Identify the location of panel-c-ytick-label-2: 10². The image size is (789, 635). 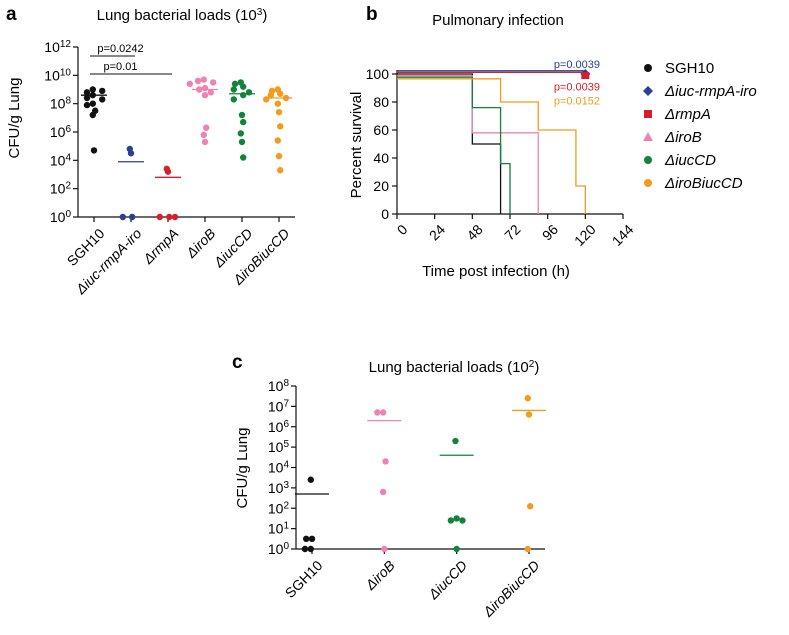
(279, 508).